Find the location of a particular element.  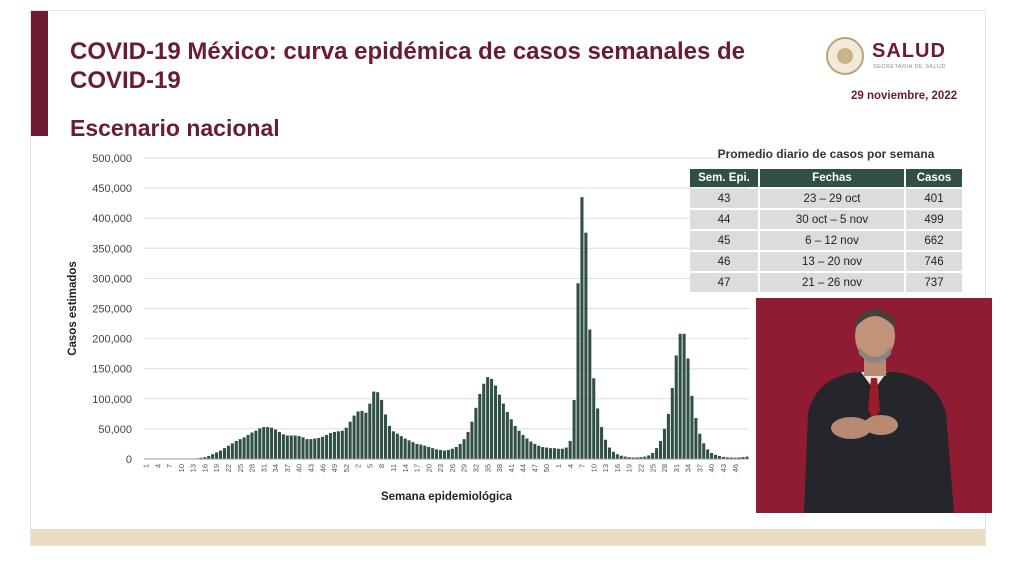

presenter-video is located at coordinates (874, 405).